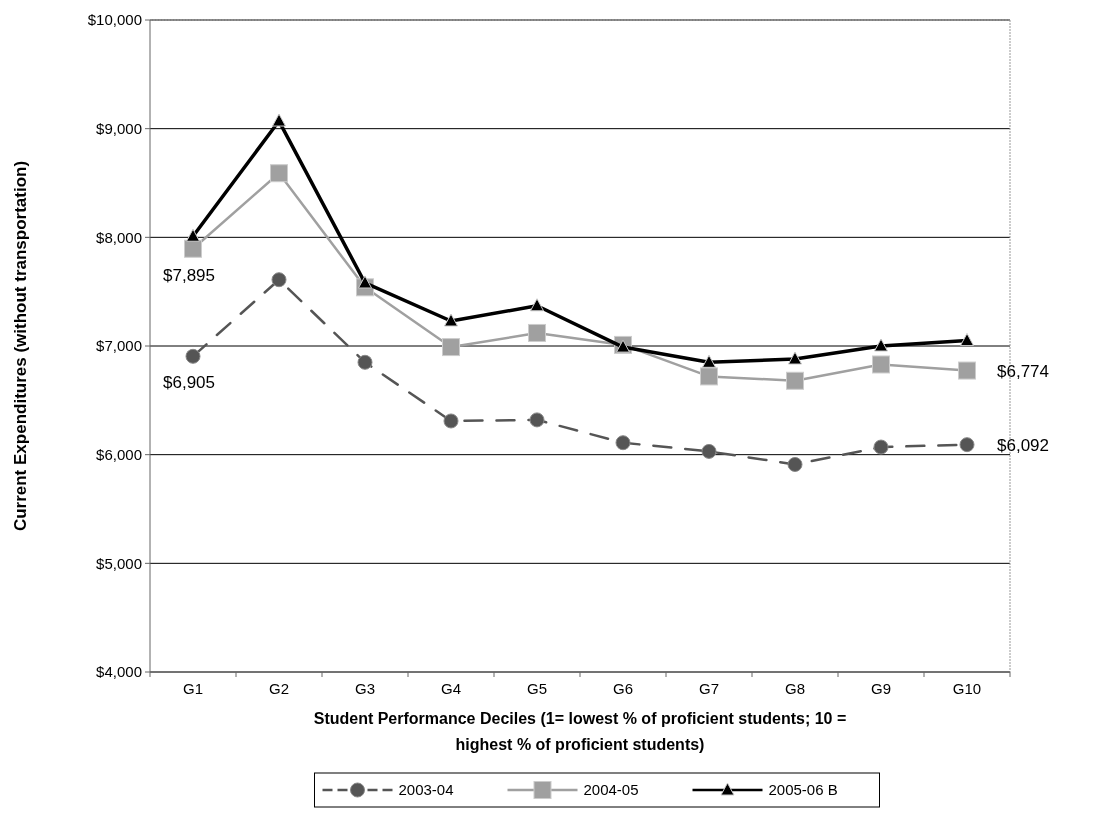 The height and width of the screenshot is (830, 1094). I want to click on y-tick-label: $4,000, so click(119, 672).